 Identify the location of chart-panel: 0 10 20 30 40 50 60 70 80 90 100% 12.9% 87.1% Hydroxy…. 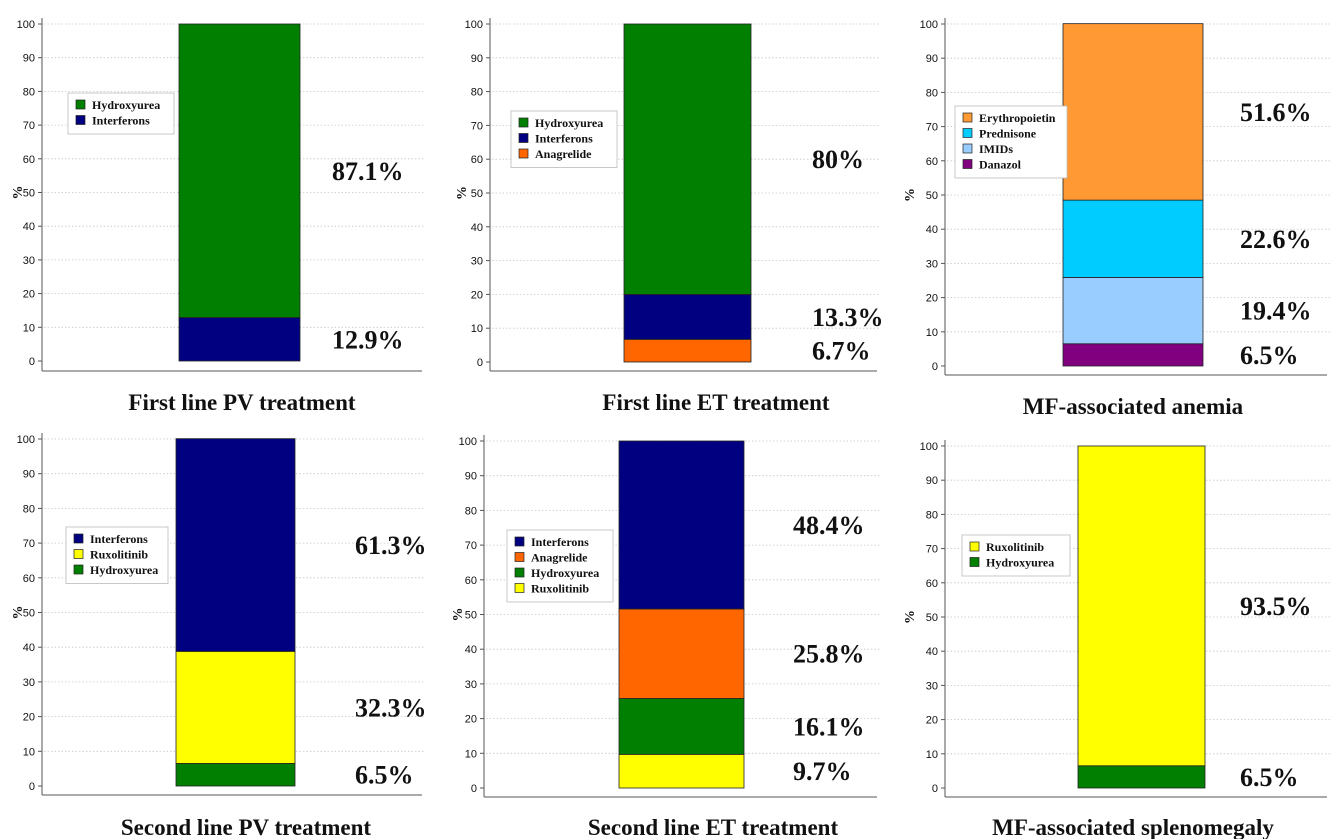
(218, 216).